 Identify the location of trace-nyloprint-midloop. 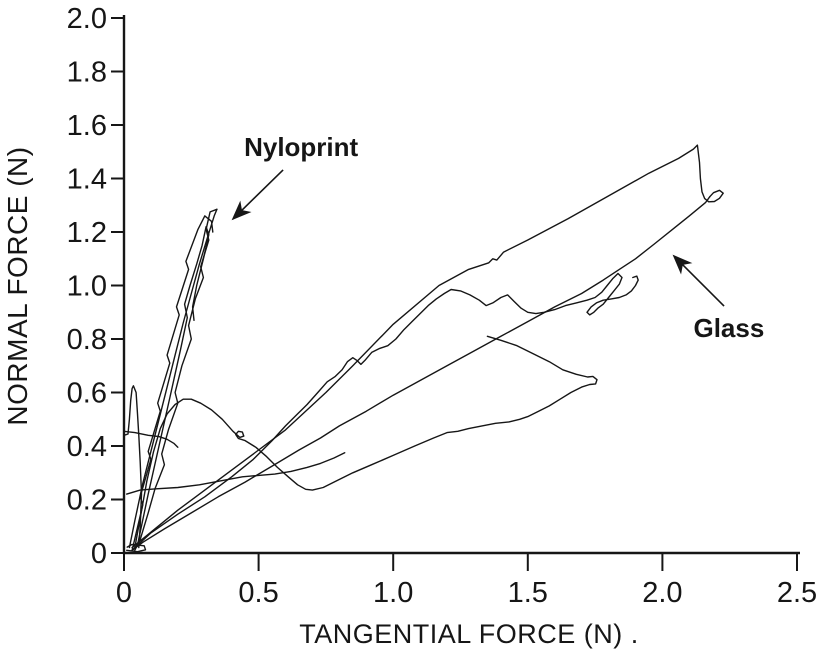
(173, 385).